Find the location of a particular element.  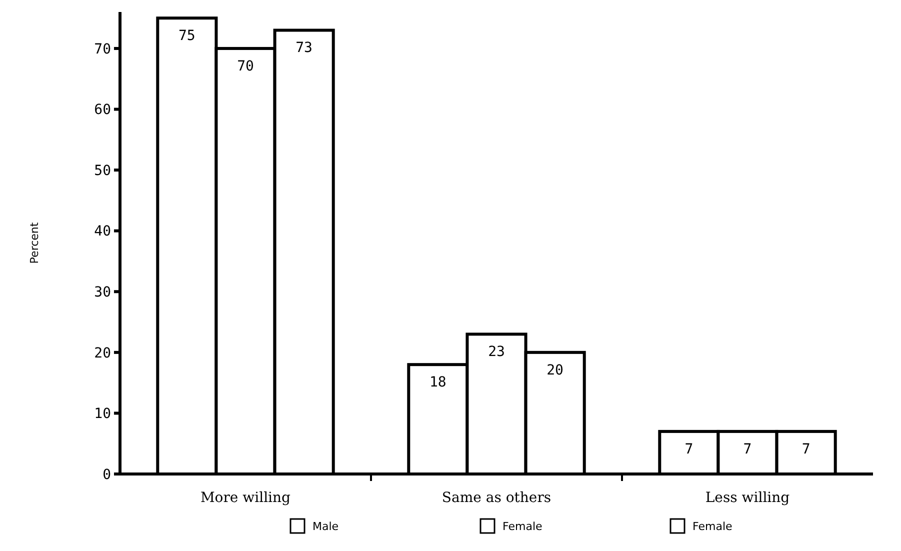

y-tick-label: 0 is located at coordinates (106, 474).